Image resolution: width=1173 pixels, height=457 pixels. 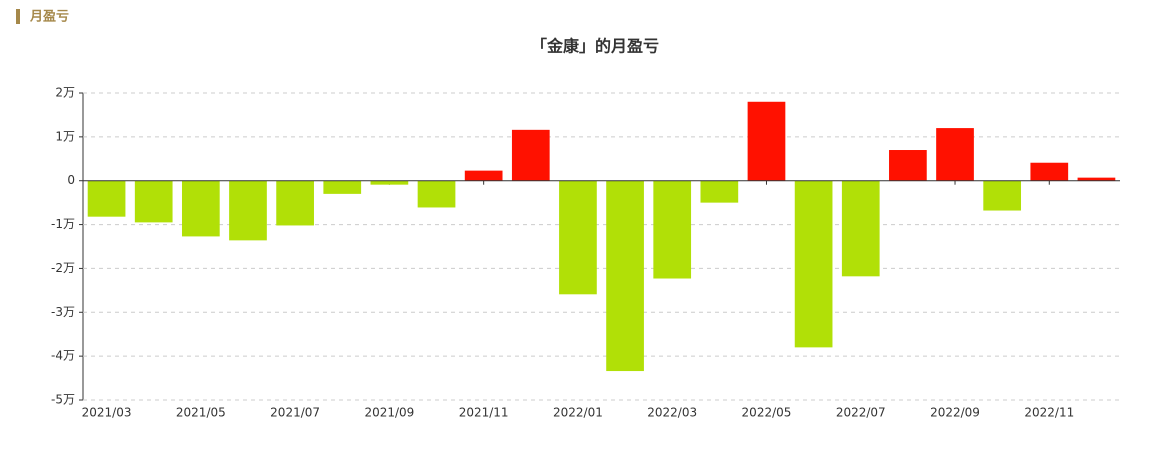 What do you see at coordinates (672, 413) in the screenshot?
I see `x-tick-label: 2022/03` at bounding box center [672, 413].